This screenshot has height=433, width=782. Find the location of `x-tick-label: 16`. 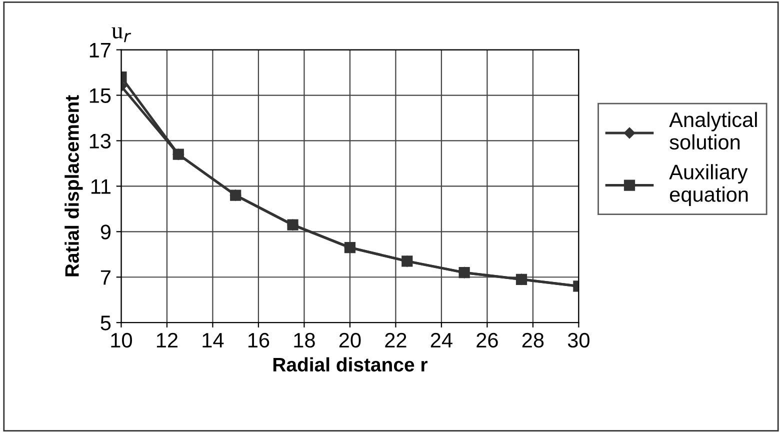

x-tick-label: 16 is located at coordinates (259, 340).